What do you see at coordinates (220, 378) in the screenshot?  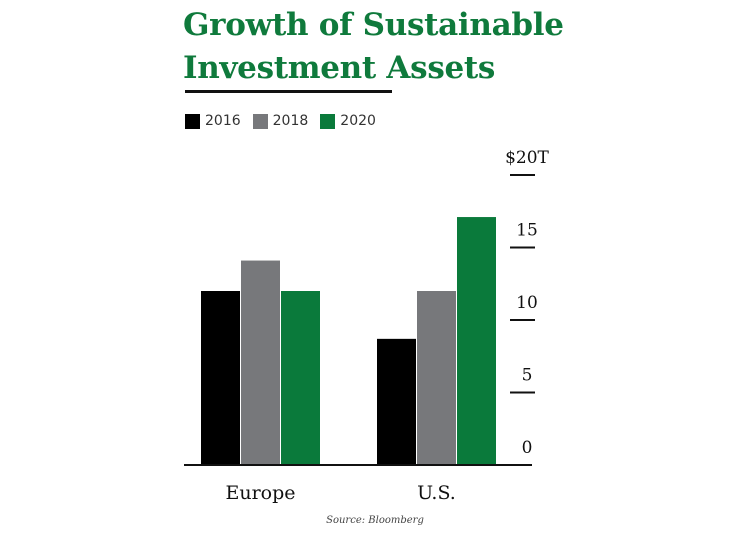 I see `bar-europe-2016` at bounding box center [220, 378].